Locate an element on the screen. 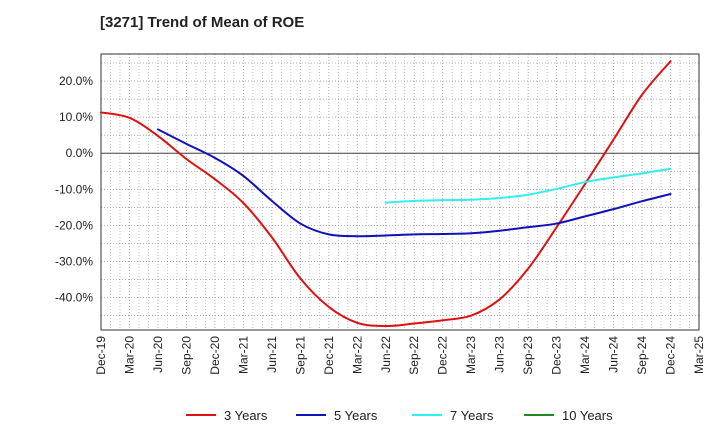 Image resolution: width=720 pixels, height=440 pixels. legend-label: 5 Years is located at coordinates (356, 415).